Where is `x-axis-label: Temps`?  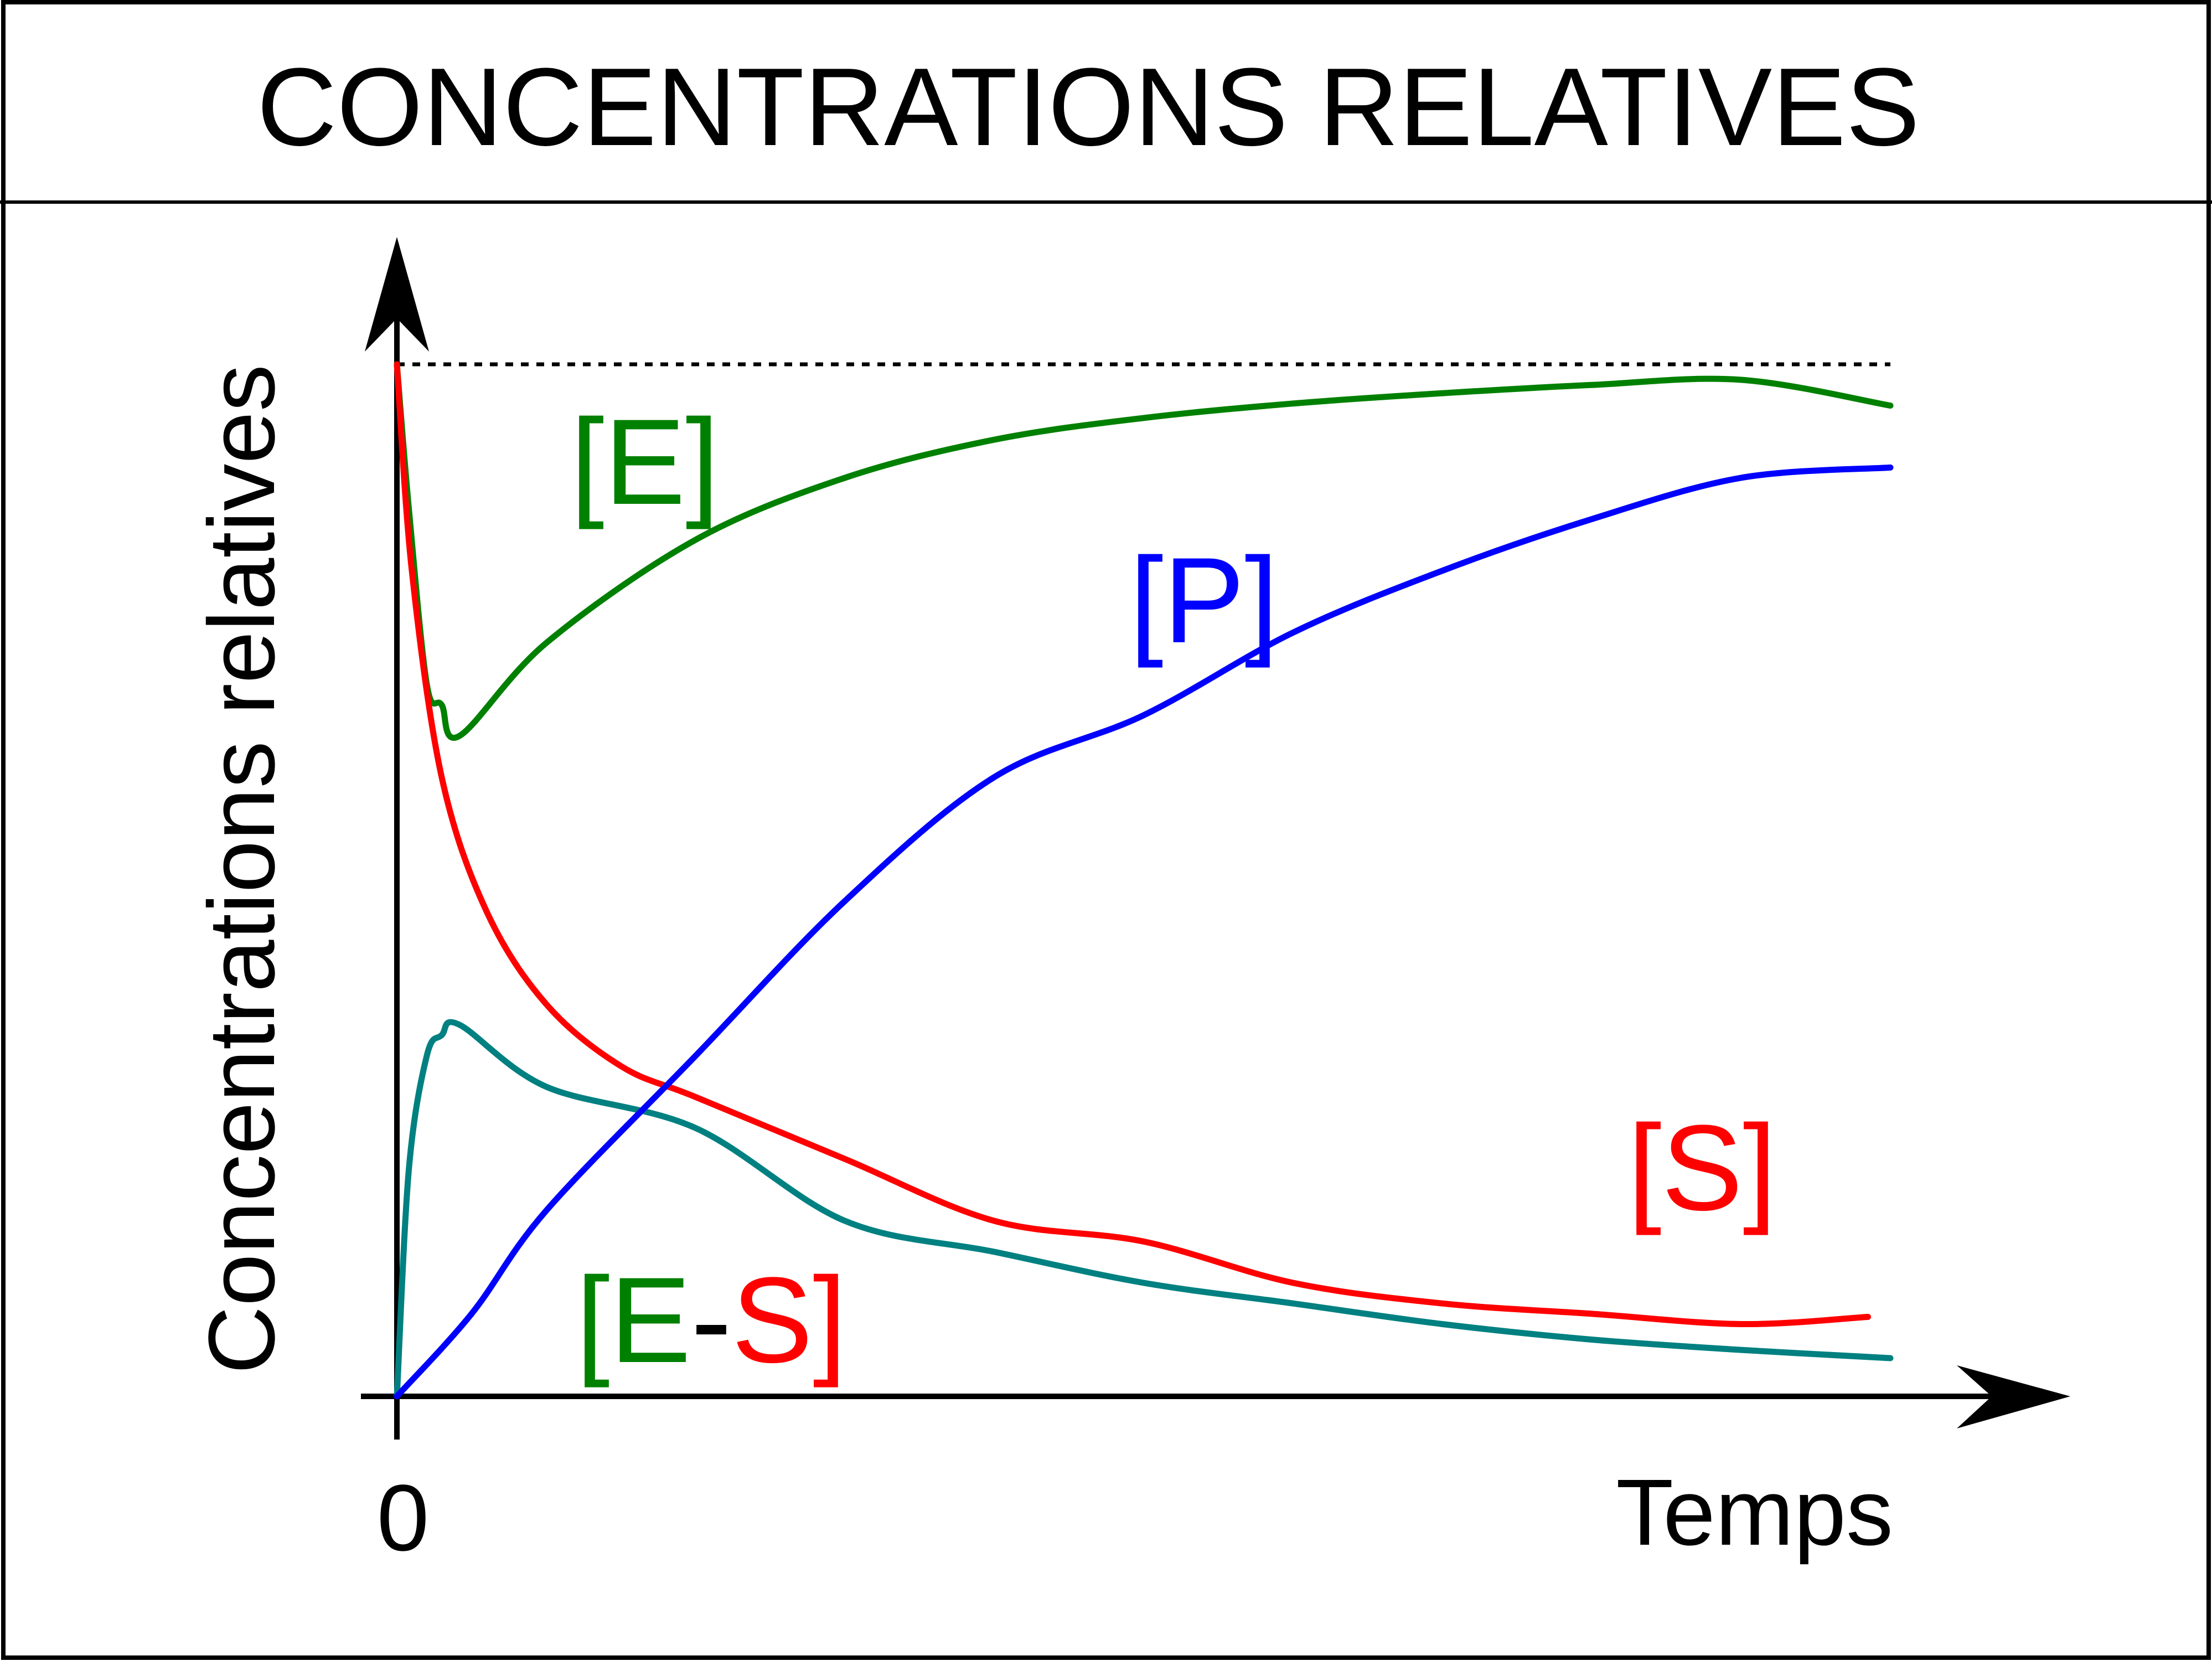
x-axis-label: Temps is located at coordinates (1754, 1512).